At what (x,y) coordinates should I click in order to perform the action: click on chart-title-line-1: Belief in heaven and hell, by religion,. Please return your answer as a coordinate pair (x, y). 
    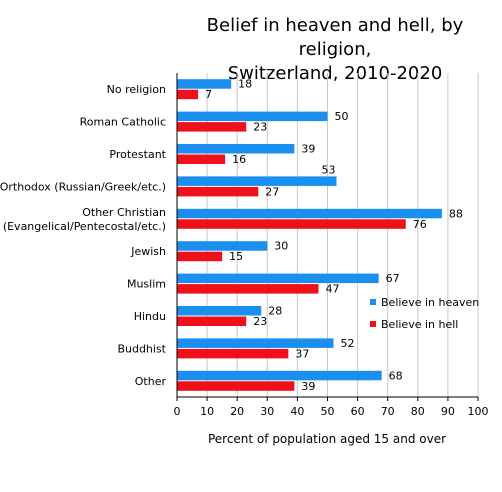
    Looking at the image, I should click on (335, 37).